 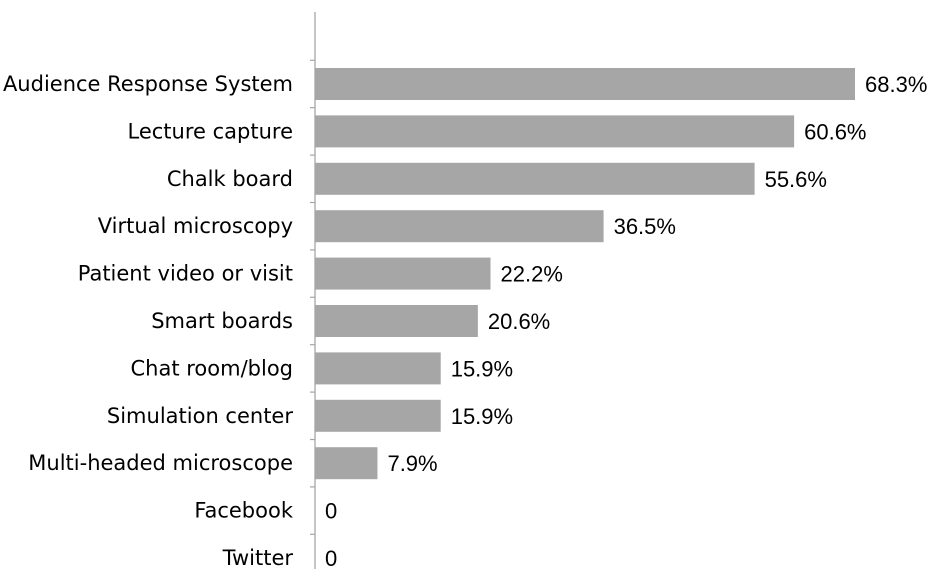 I want to click on category-label: Twitter, so click(x=258, y=557).